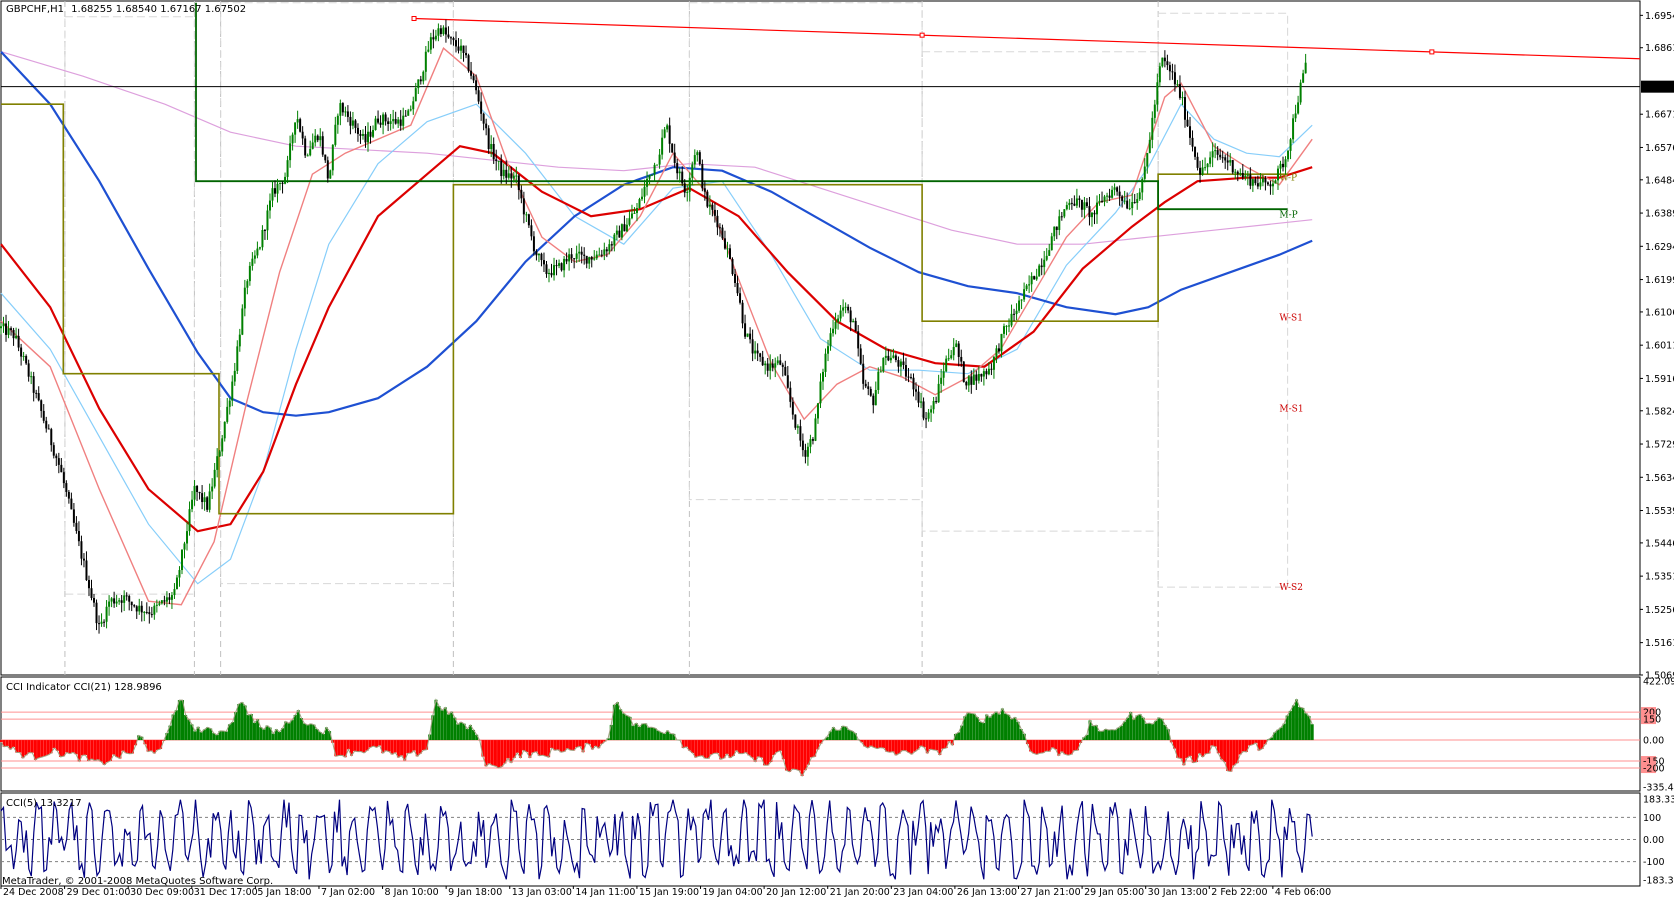 The width and height of the screenshot is (1674, 897). What do you see at coordinates (669, 892) in the screenshot?
I see `time-tick-label: 15 Jan 19:00` at bounding box center [669, 892].